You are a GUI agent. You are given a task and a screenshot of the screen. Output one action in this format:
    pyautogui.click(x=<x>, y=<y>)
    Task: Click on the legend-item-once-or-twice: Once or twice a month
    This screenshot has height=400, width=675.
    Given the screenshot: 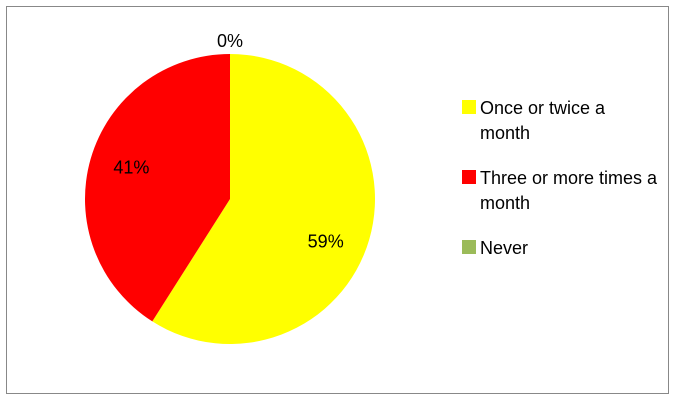 What is the action you would take?
    pyautogui.click(x=562, y=121)
    